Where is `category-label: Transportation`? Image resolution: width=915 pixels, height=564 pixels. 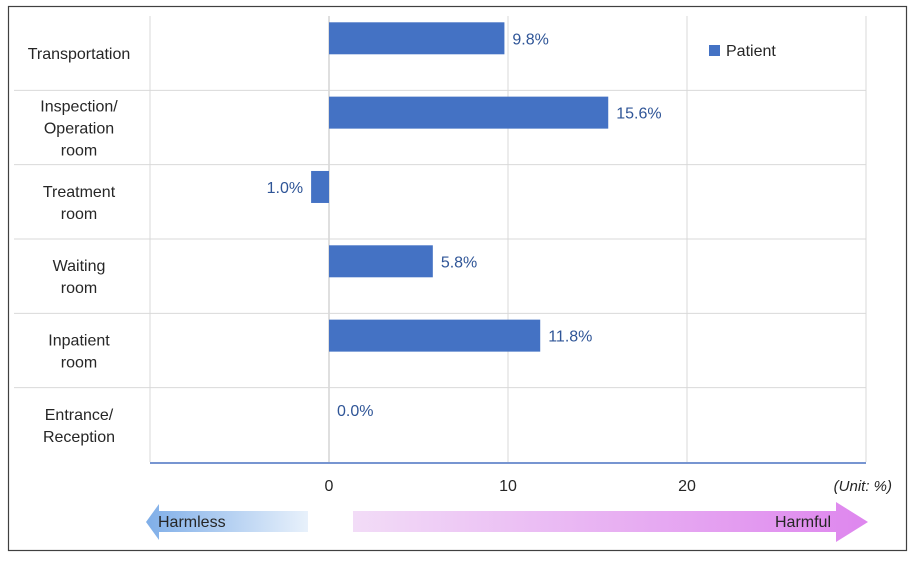
category-label: Transportation is located at coordinates (79, 54).